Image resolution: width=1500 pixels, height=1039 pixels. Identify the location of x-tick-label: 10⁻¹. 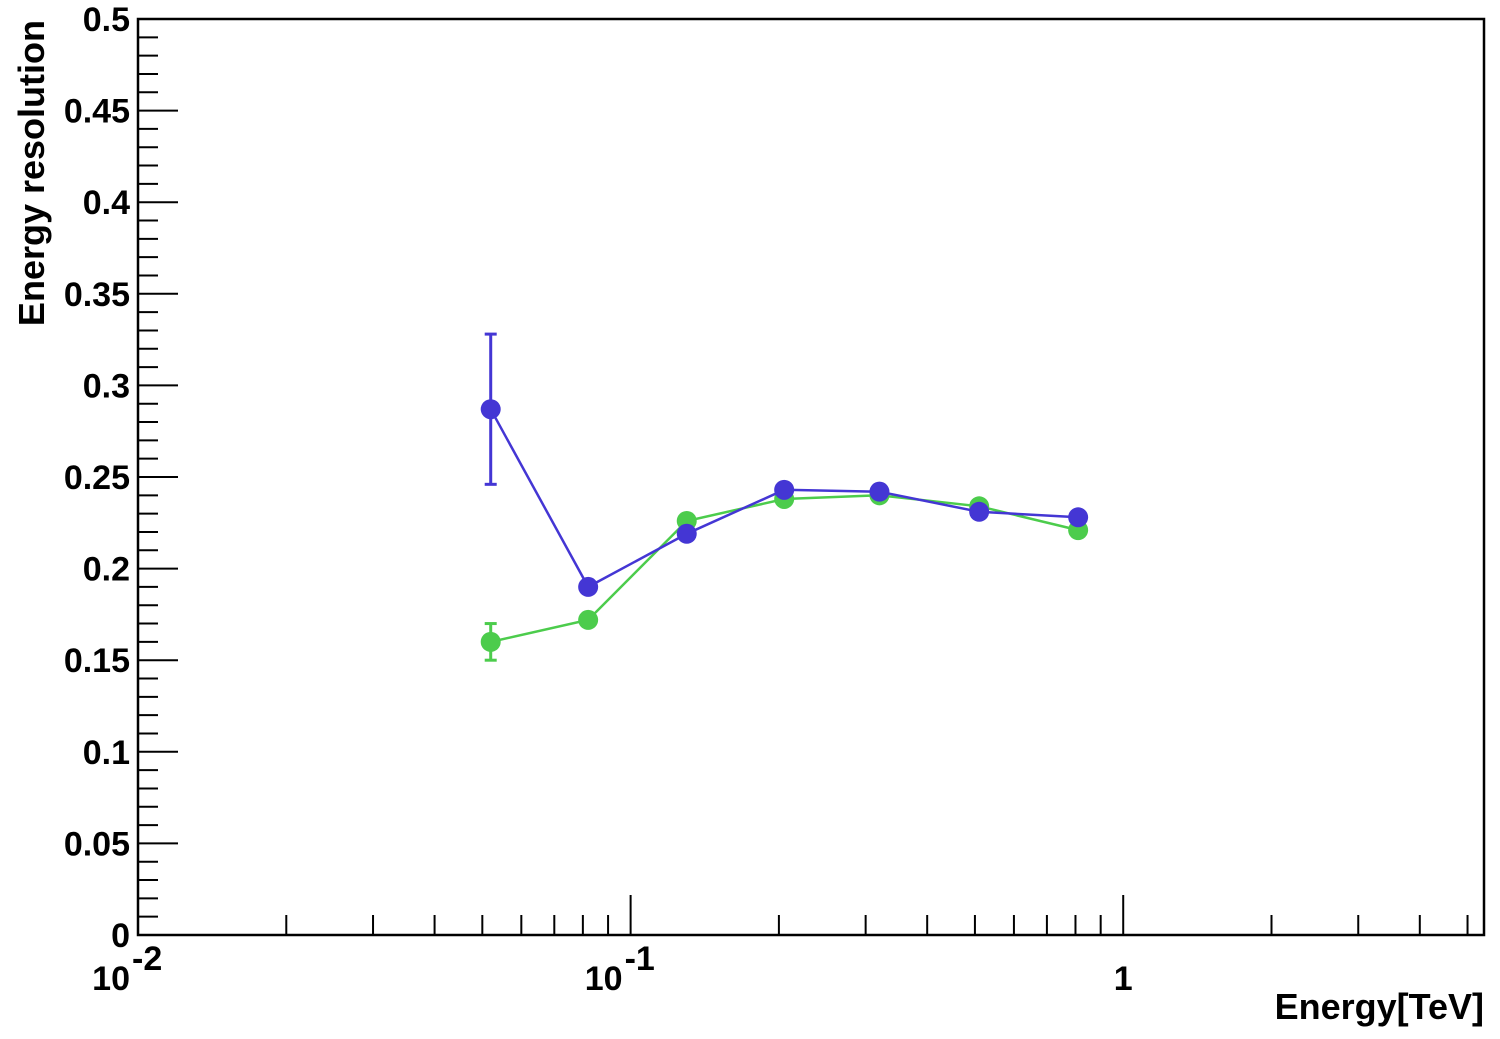
(620, 969).